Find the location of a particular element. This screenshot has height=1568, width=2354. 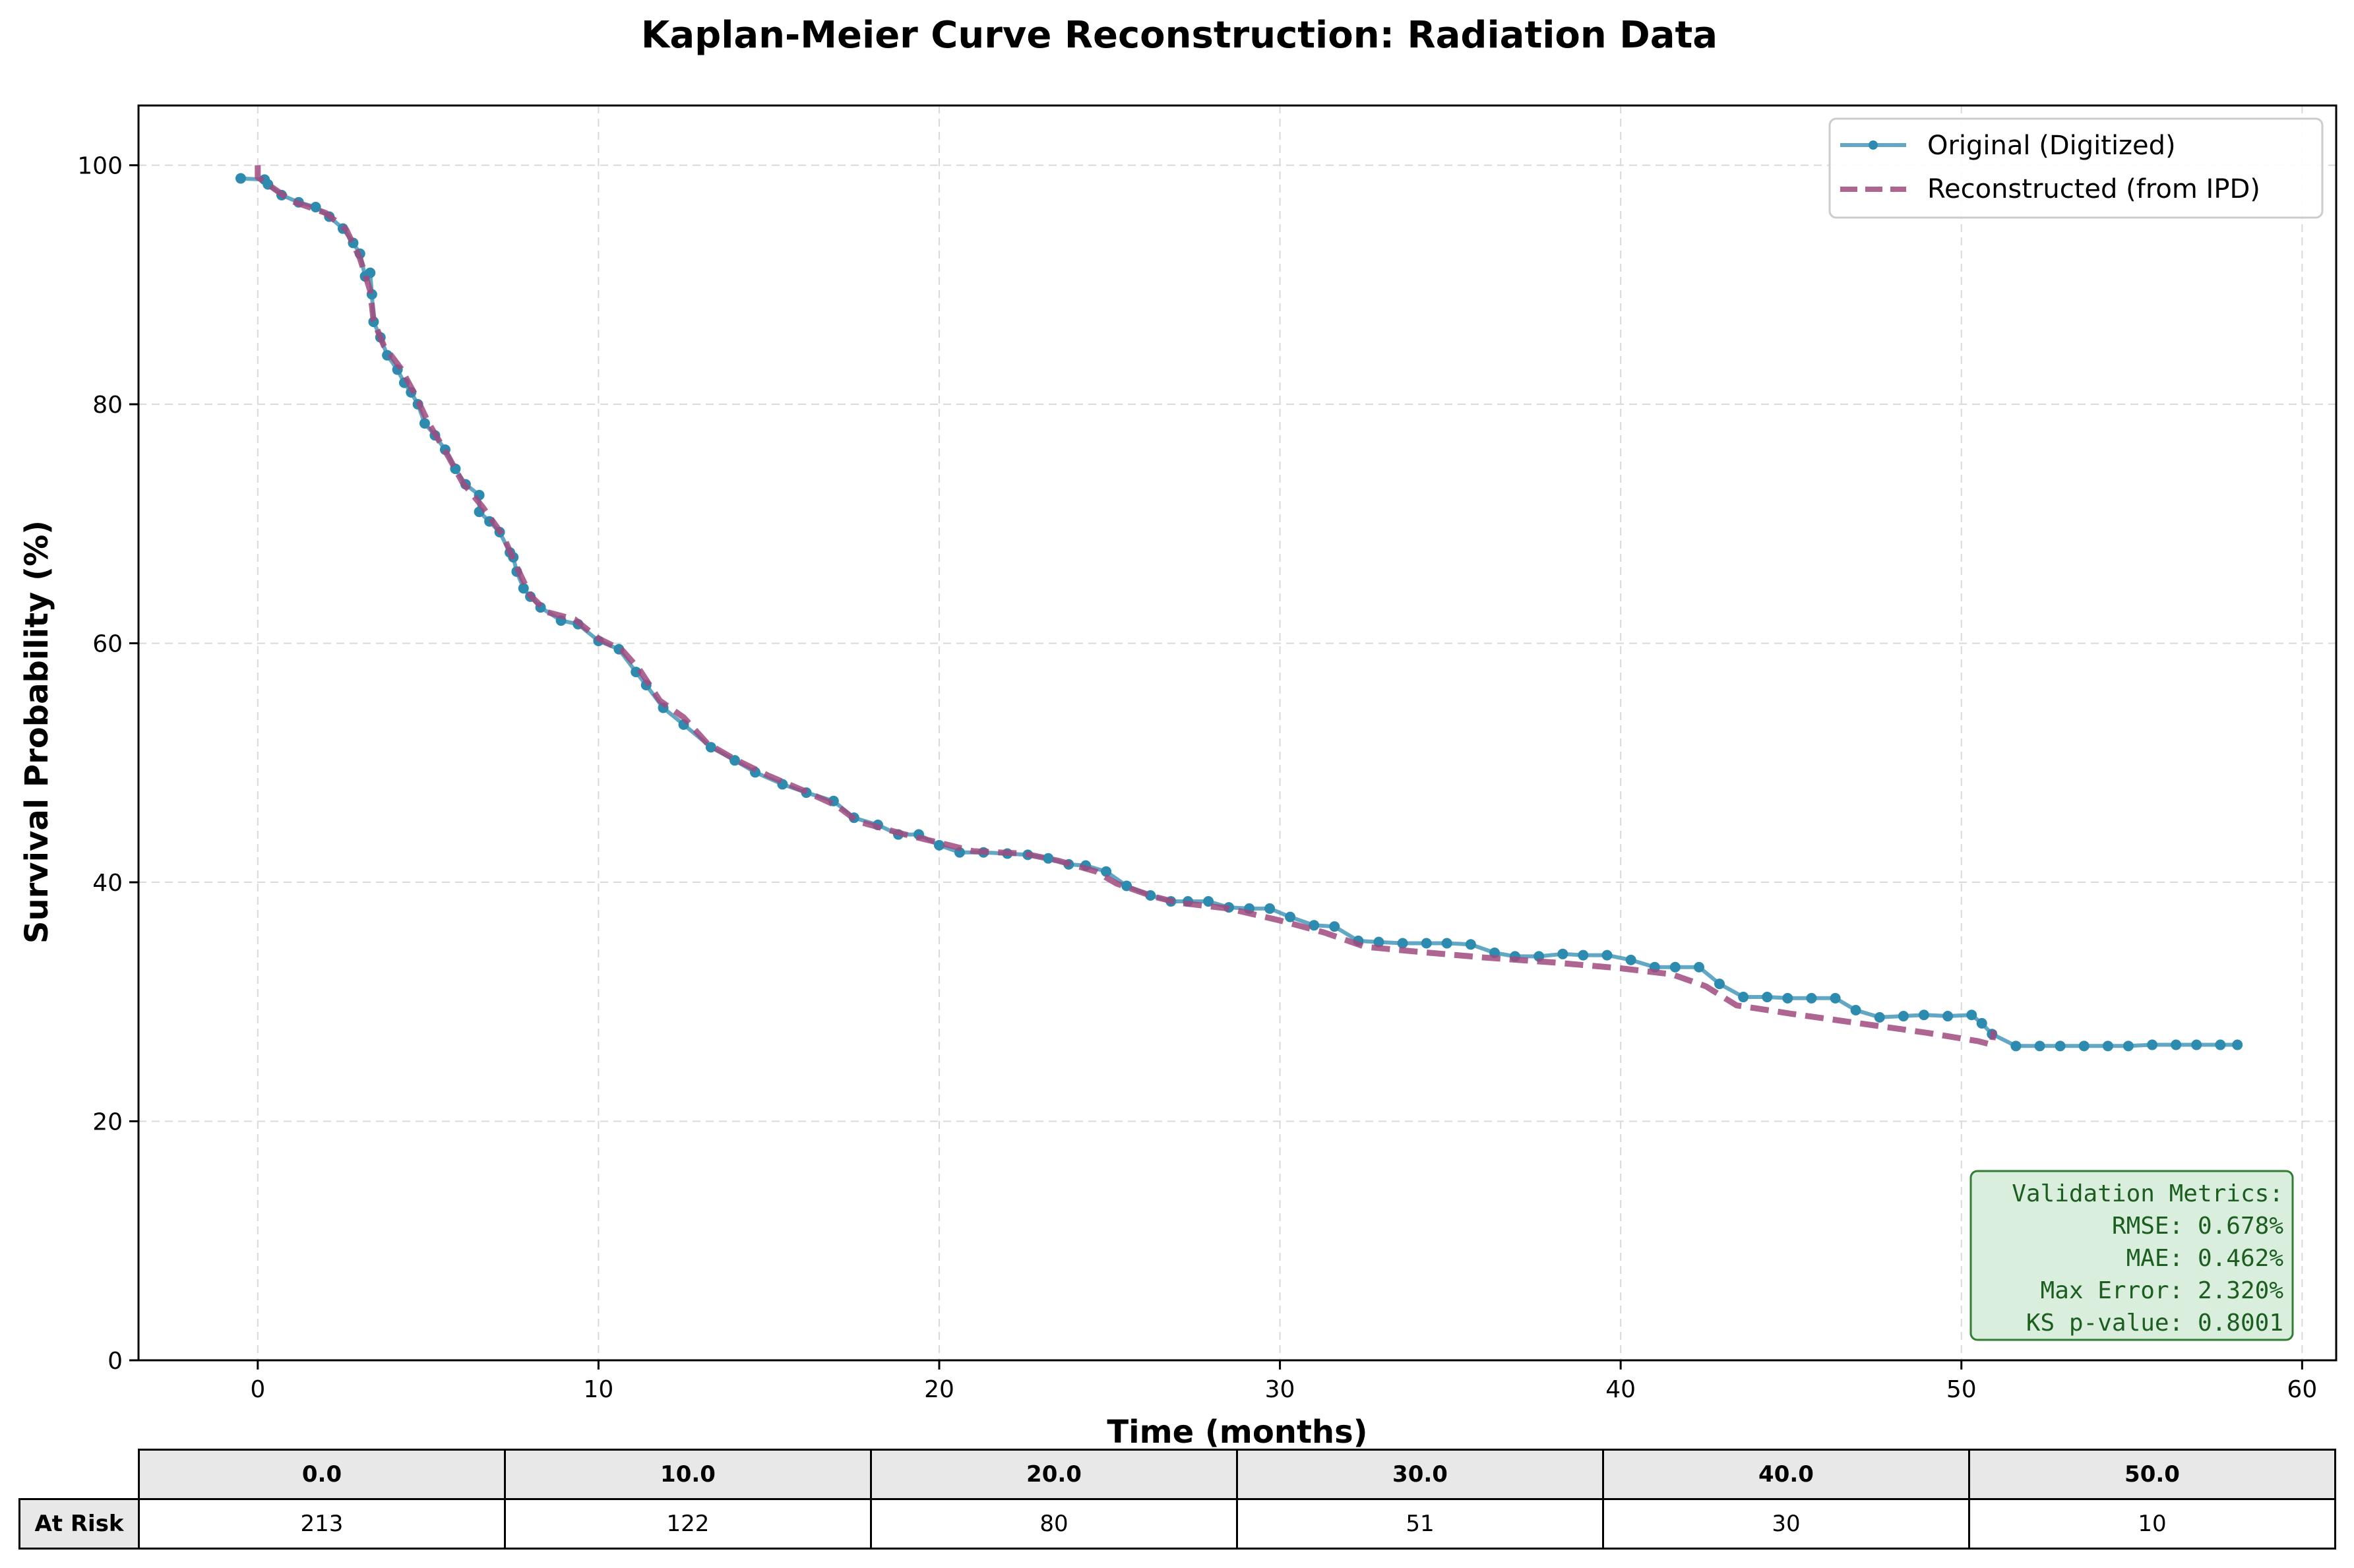

x-tick-label: 60 is located at coordinates (2302, 1389).